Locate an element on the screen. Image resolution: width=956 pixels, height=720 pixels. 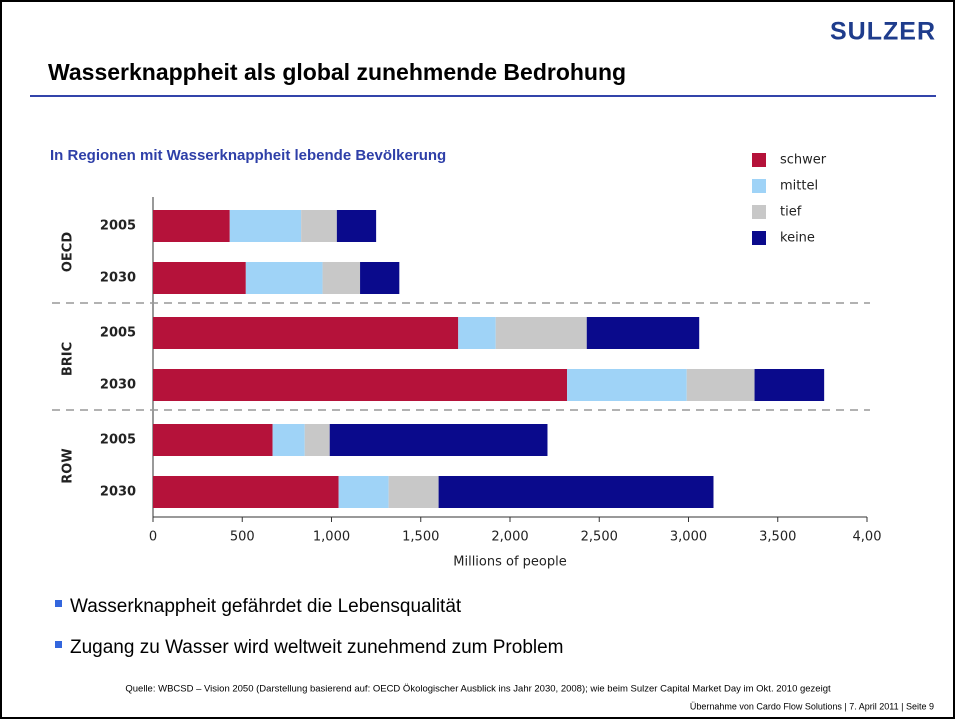
x-axis-label: Millions of people is located at coordinates (510, 562).